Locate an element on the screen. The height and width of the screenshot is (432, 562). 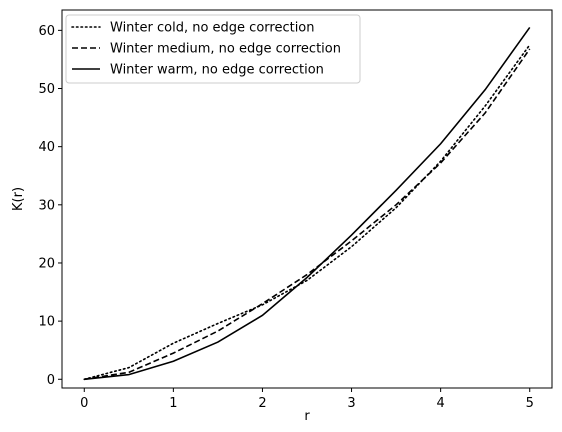
y-tick-label: 40 is located at coordinates (46, 147).